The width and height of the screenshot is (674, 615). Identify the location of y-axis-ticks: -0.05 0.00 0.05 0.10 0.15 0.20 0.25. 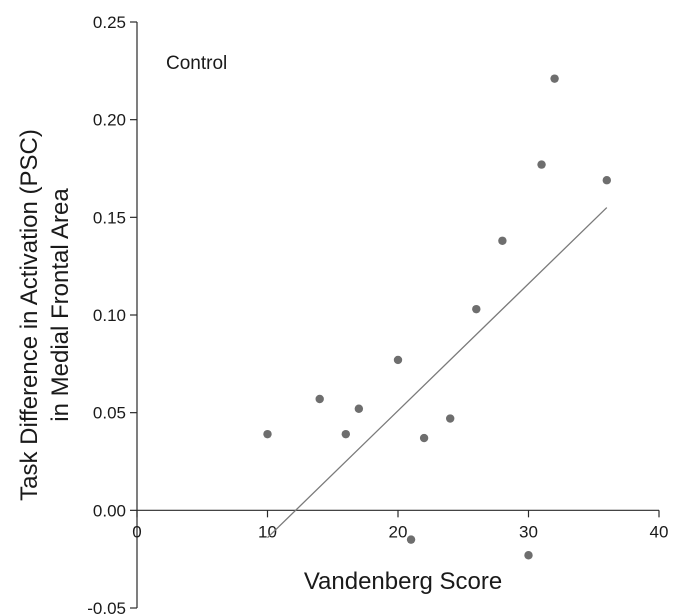
(112, 314).